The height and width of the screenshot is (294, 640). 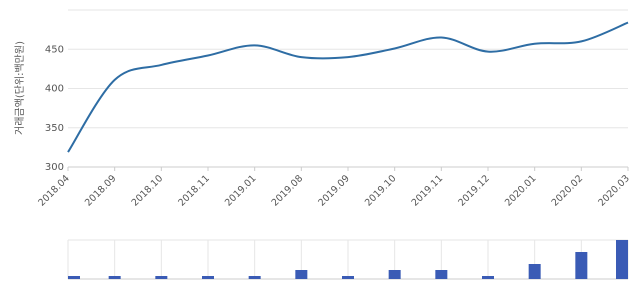 I want to click on x-tick-label: 2018.11, so click(x=194, y=191).